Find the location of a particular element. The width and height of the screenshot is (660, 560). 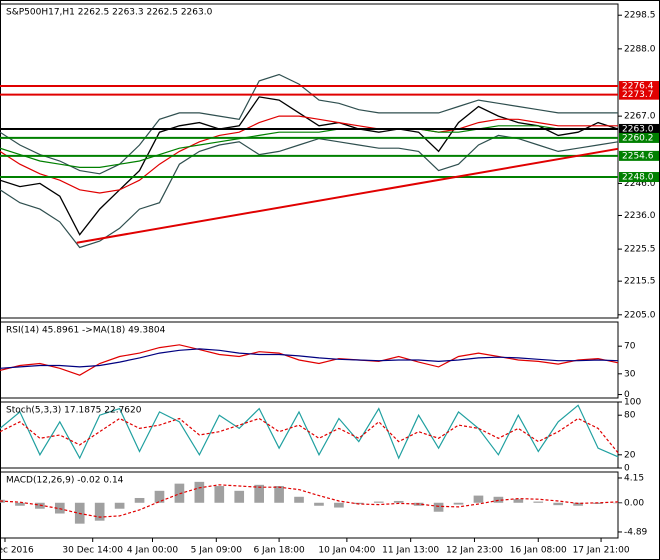

level-label: 2263.0 is located at coordinates (638, 129).